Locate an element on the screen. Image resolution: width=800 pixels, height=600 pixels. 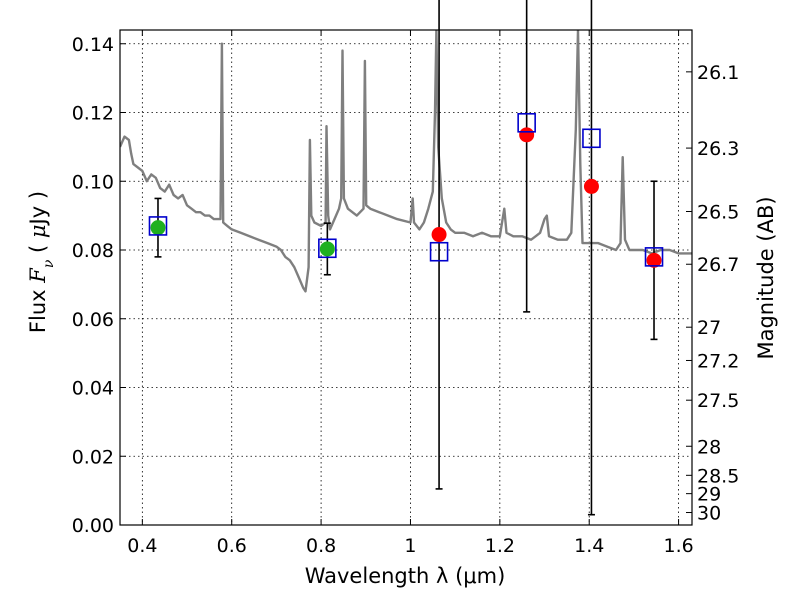
y-tick-label: 0.00 is located at coordinates (93, 526).